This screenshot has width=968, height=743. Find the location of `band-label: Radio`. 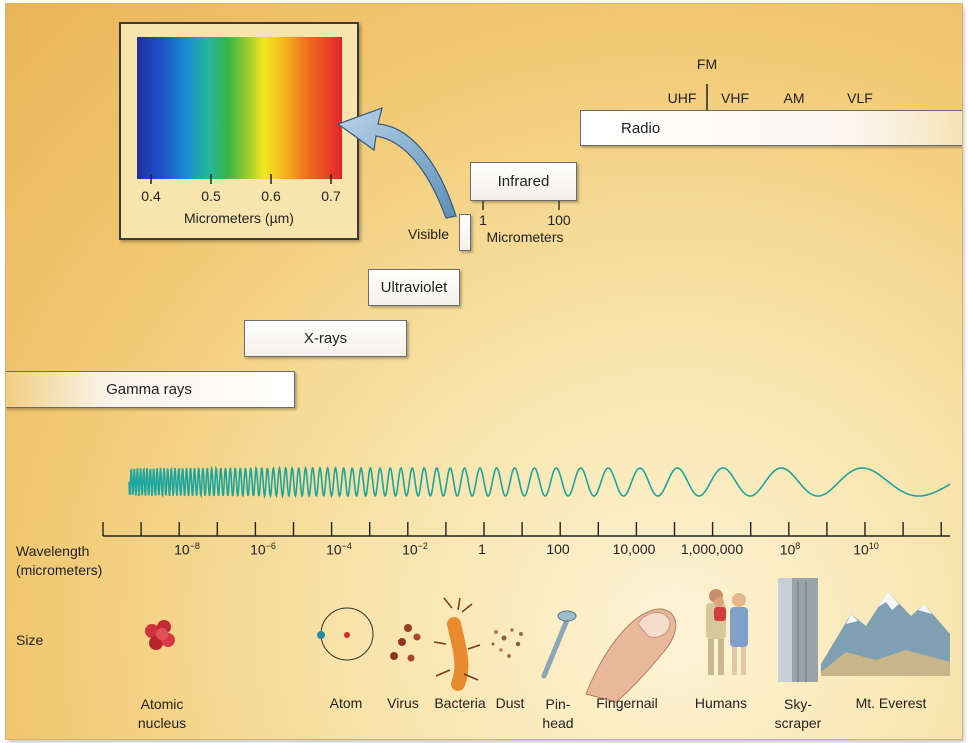

band-label: Radio is located at coordinates (641, 128).